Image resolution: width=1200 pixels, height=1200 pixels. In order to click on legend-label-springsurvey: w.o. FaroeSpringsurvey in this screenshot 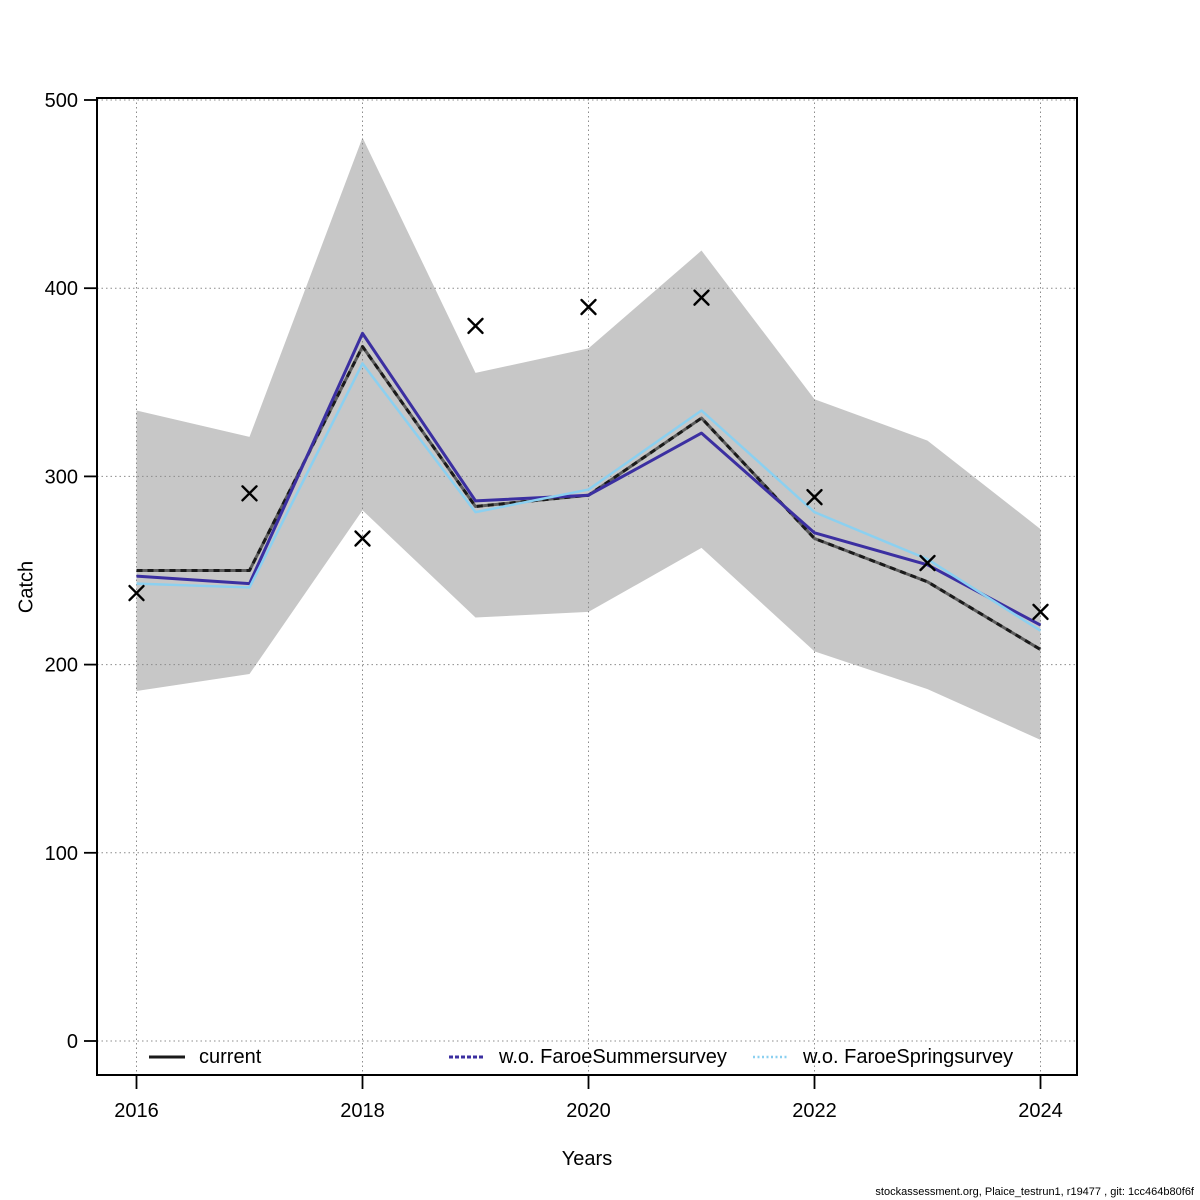, I will do `click(908, 1056)`.